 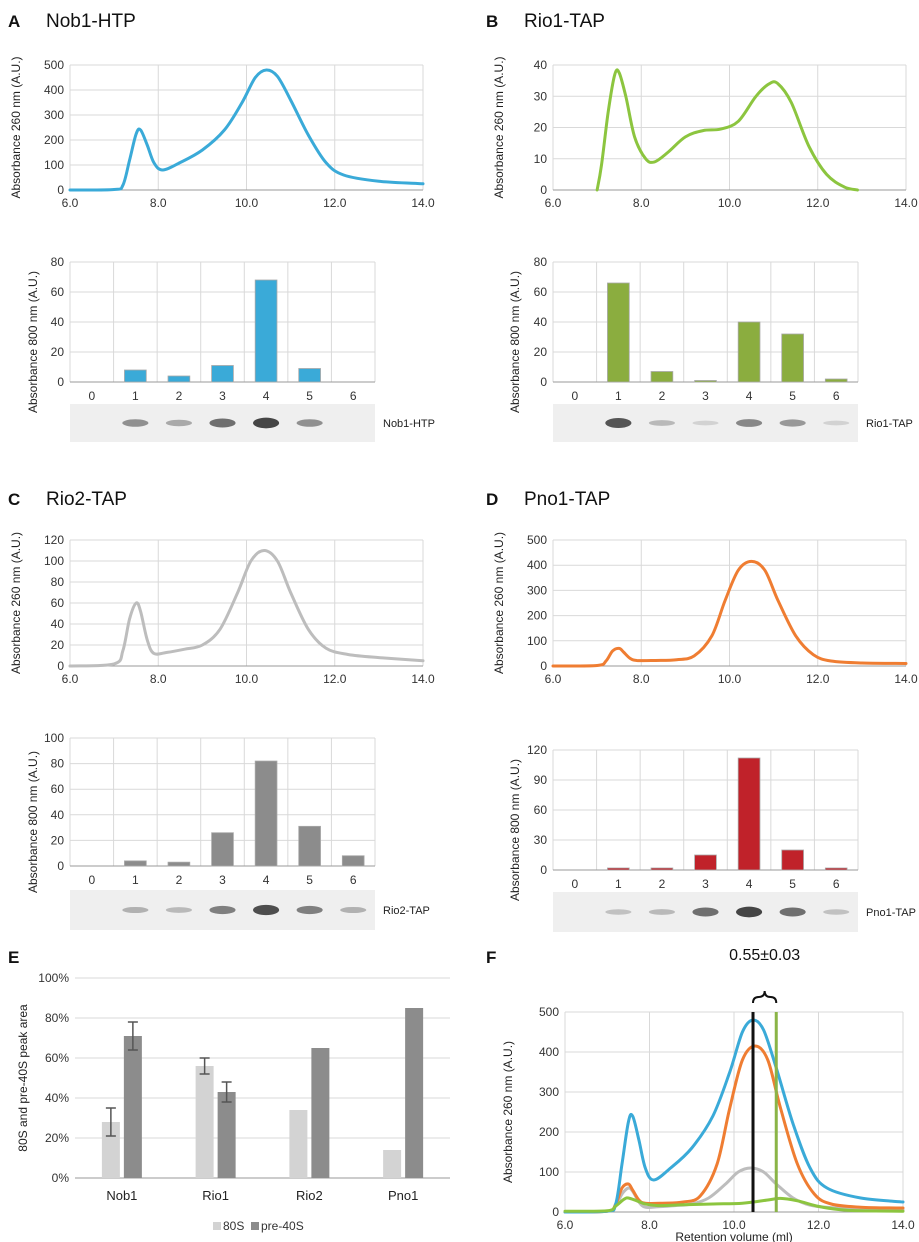 I want to click on d_top-x-tick-label: 14.0, so click(x=906, y=679).